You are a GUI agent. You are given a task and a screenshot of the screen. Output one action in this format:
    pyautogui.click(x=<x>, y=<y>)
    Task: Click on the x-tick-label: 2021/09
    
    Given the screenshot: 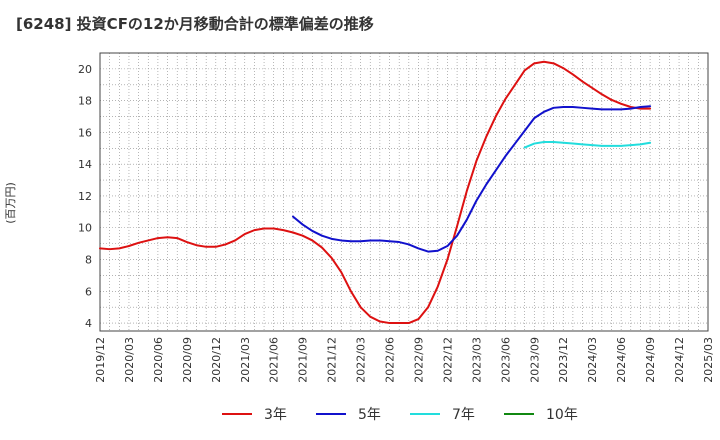 What is the action you would take?
    pyautogui.click(x=303, y=360)
    